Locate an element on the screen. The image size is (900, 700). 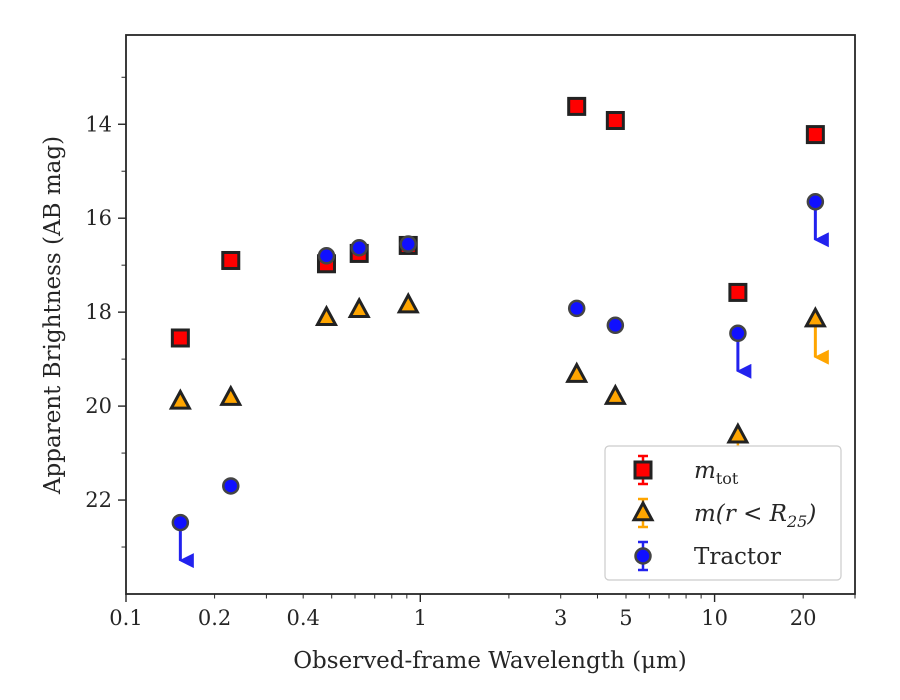
legend-label: mtot is located at coordinates (716, 473).